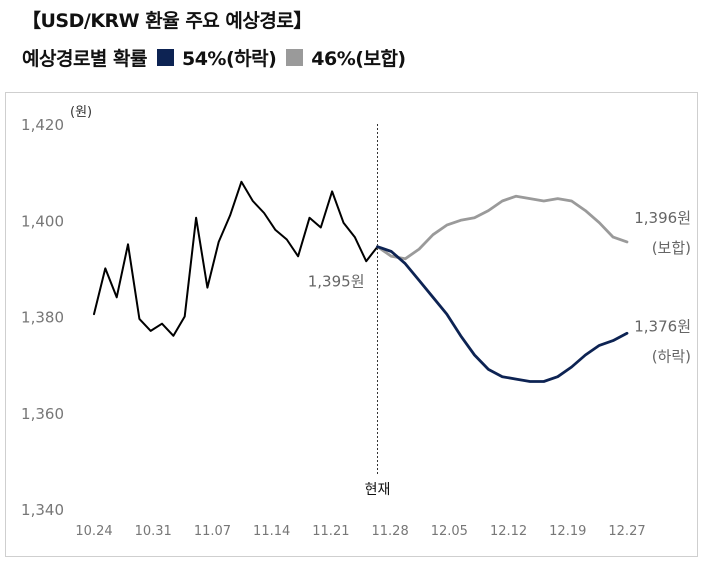 This screenshot has width=705, height=564. What do you see at coordinates (671, 248) in the screenshot?
I see `annotation-flat-label: (보합)` at bounding box center [671, 248].